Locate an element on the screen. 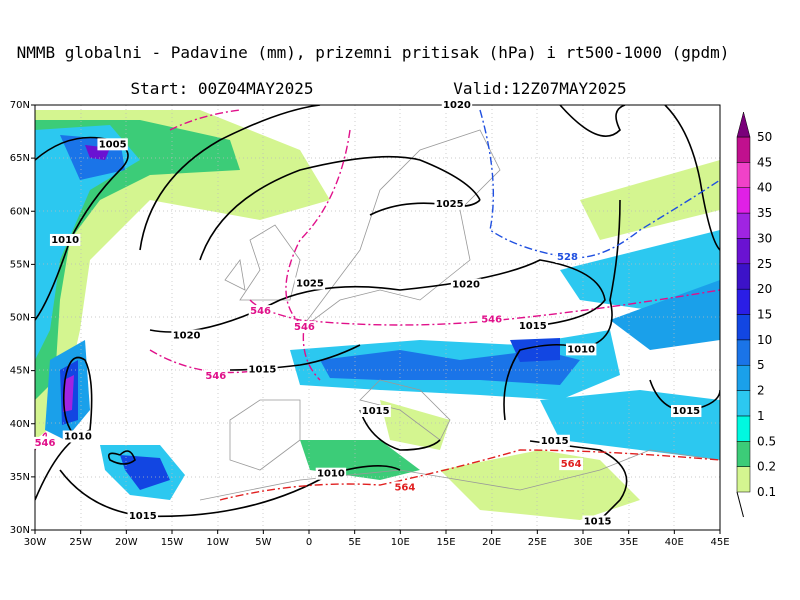 Image resolution: width=800 pixels, height=600 pixels. lat-label: 60N is located at coordinates (20, 211).